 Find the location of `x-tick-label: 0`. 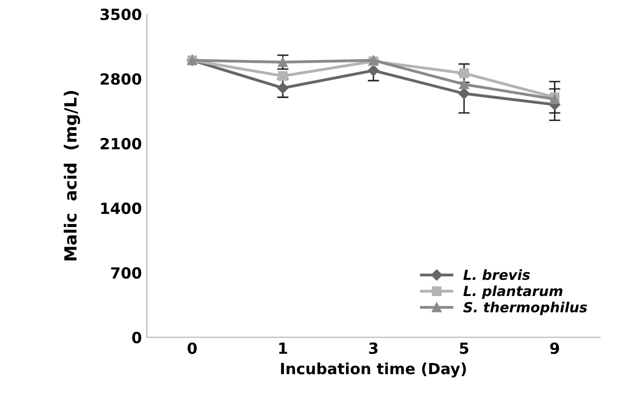

x-tick-label: 0 is located at coordinates (192, 348).